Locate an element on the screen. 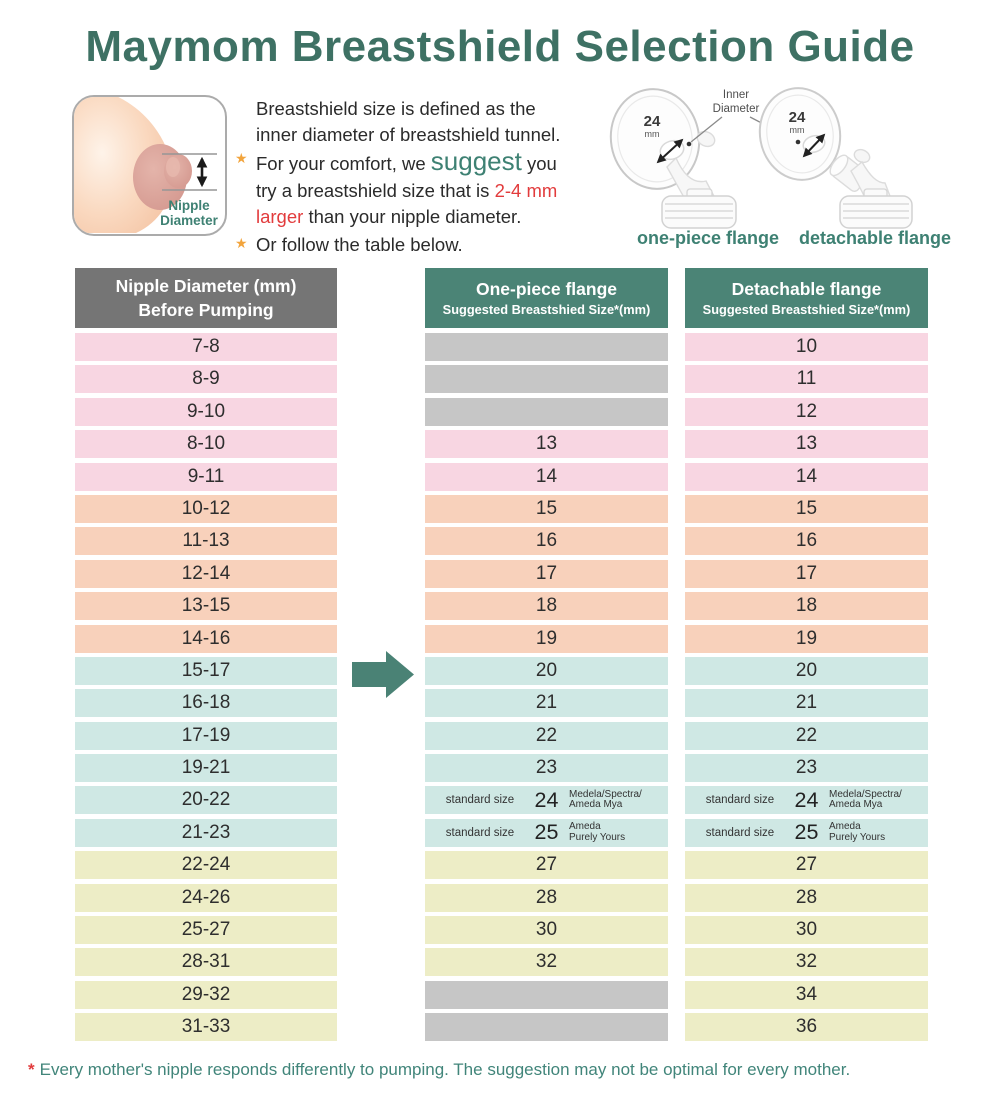 This screenshot has height=1096, width=1000. flange-size-unit: mm is located at coordinates (797, 130).